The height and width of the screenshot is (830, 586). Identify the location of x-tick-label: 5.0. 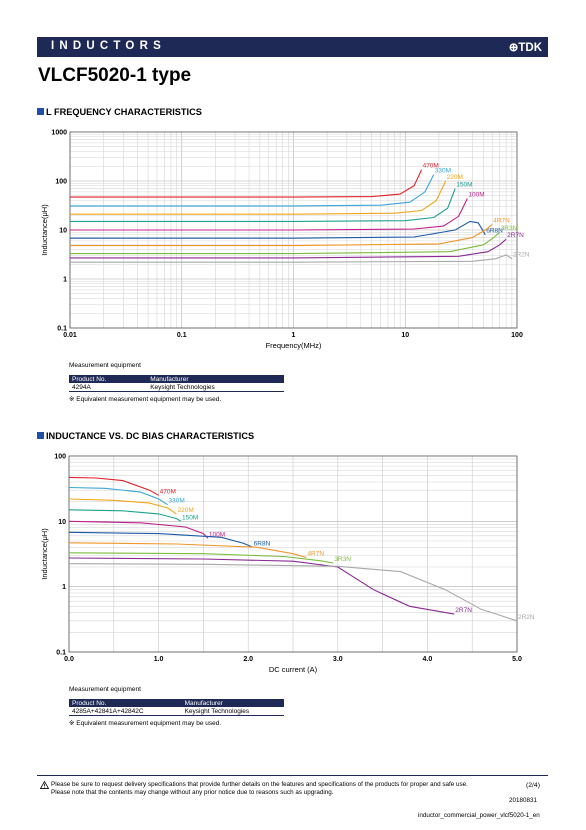
(517, 659).